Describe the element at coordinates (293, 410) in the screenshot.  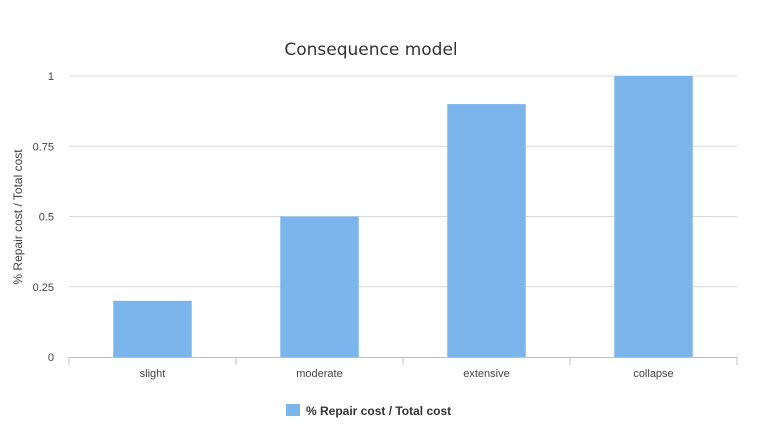
I see `legend-swatch` at that location.